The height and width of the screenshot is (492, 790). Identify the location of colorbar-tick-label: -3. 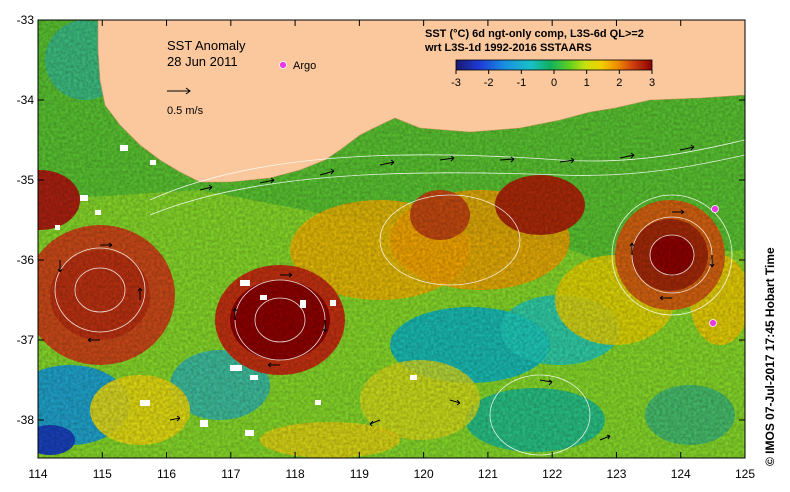
(456, 83).